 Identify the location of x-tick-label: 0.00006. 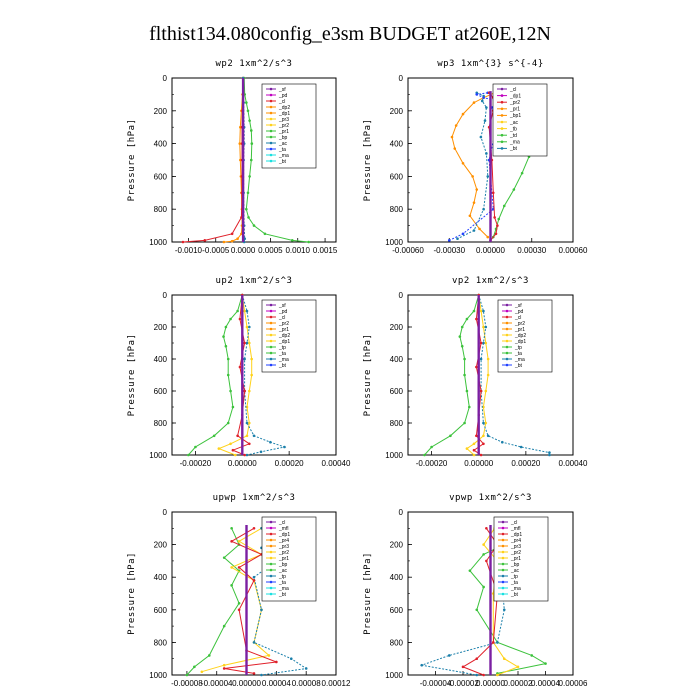
(573, 683).